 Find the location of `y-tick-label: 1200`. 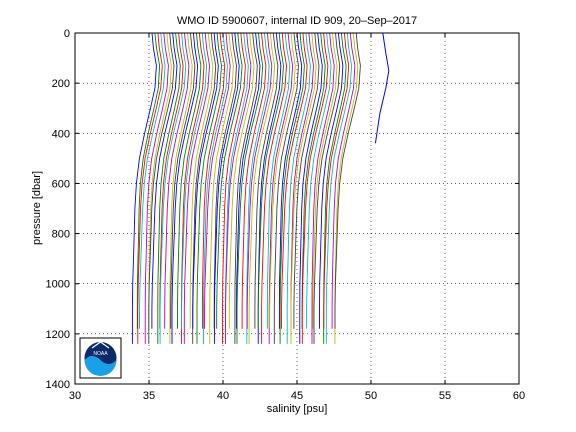

y-tick-label: 1200 is located at coordinates (58, 335).